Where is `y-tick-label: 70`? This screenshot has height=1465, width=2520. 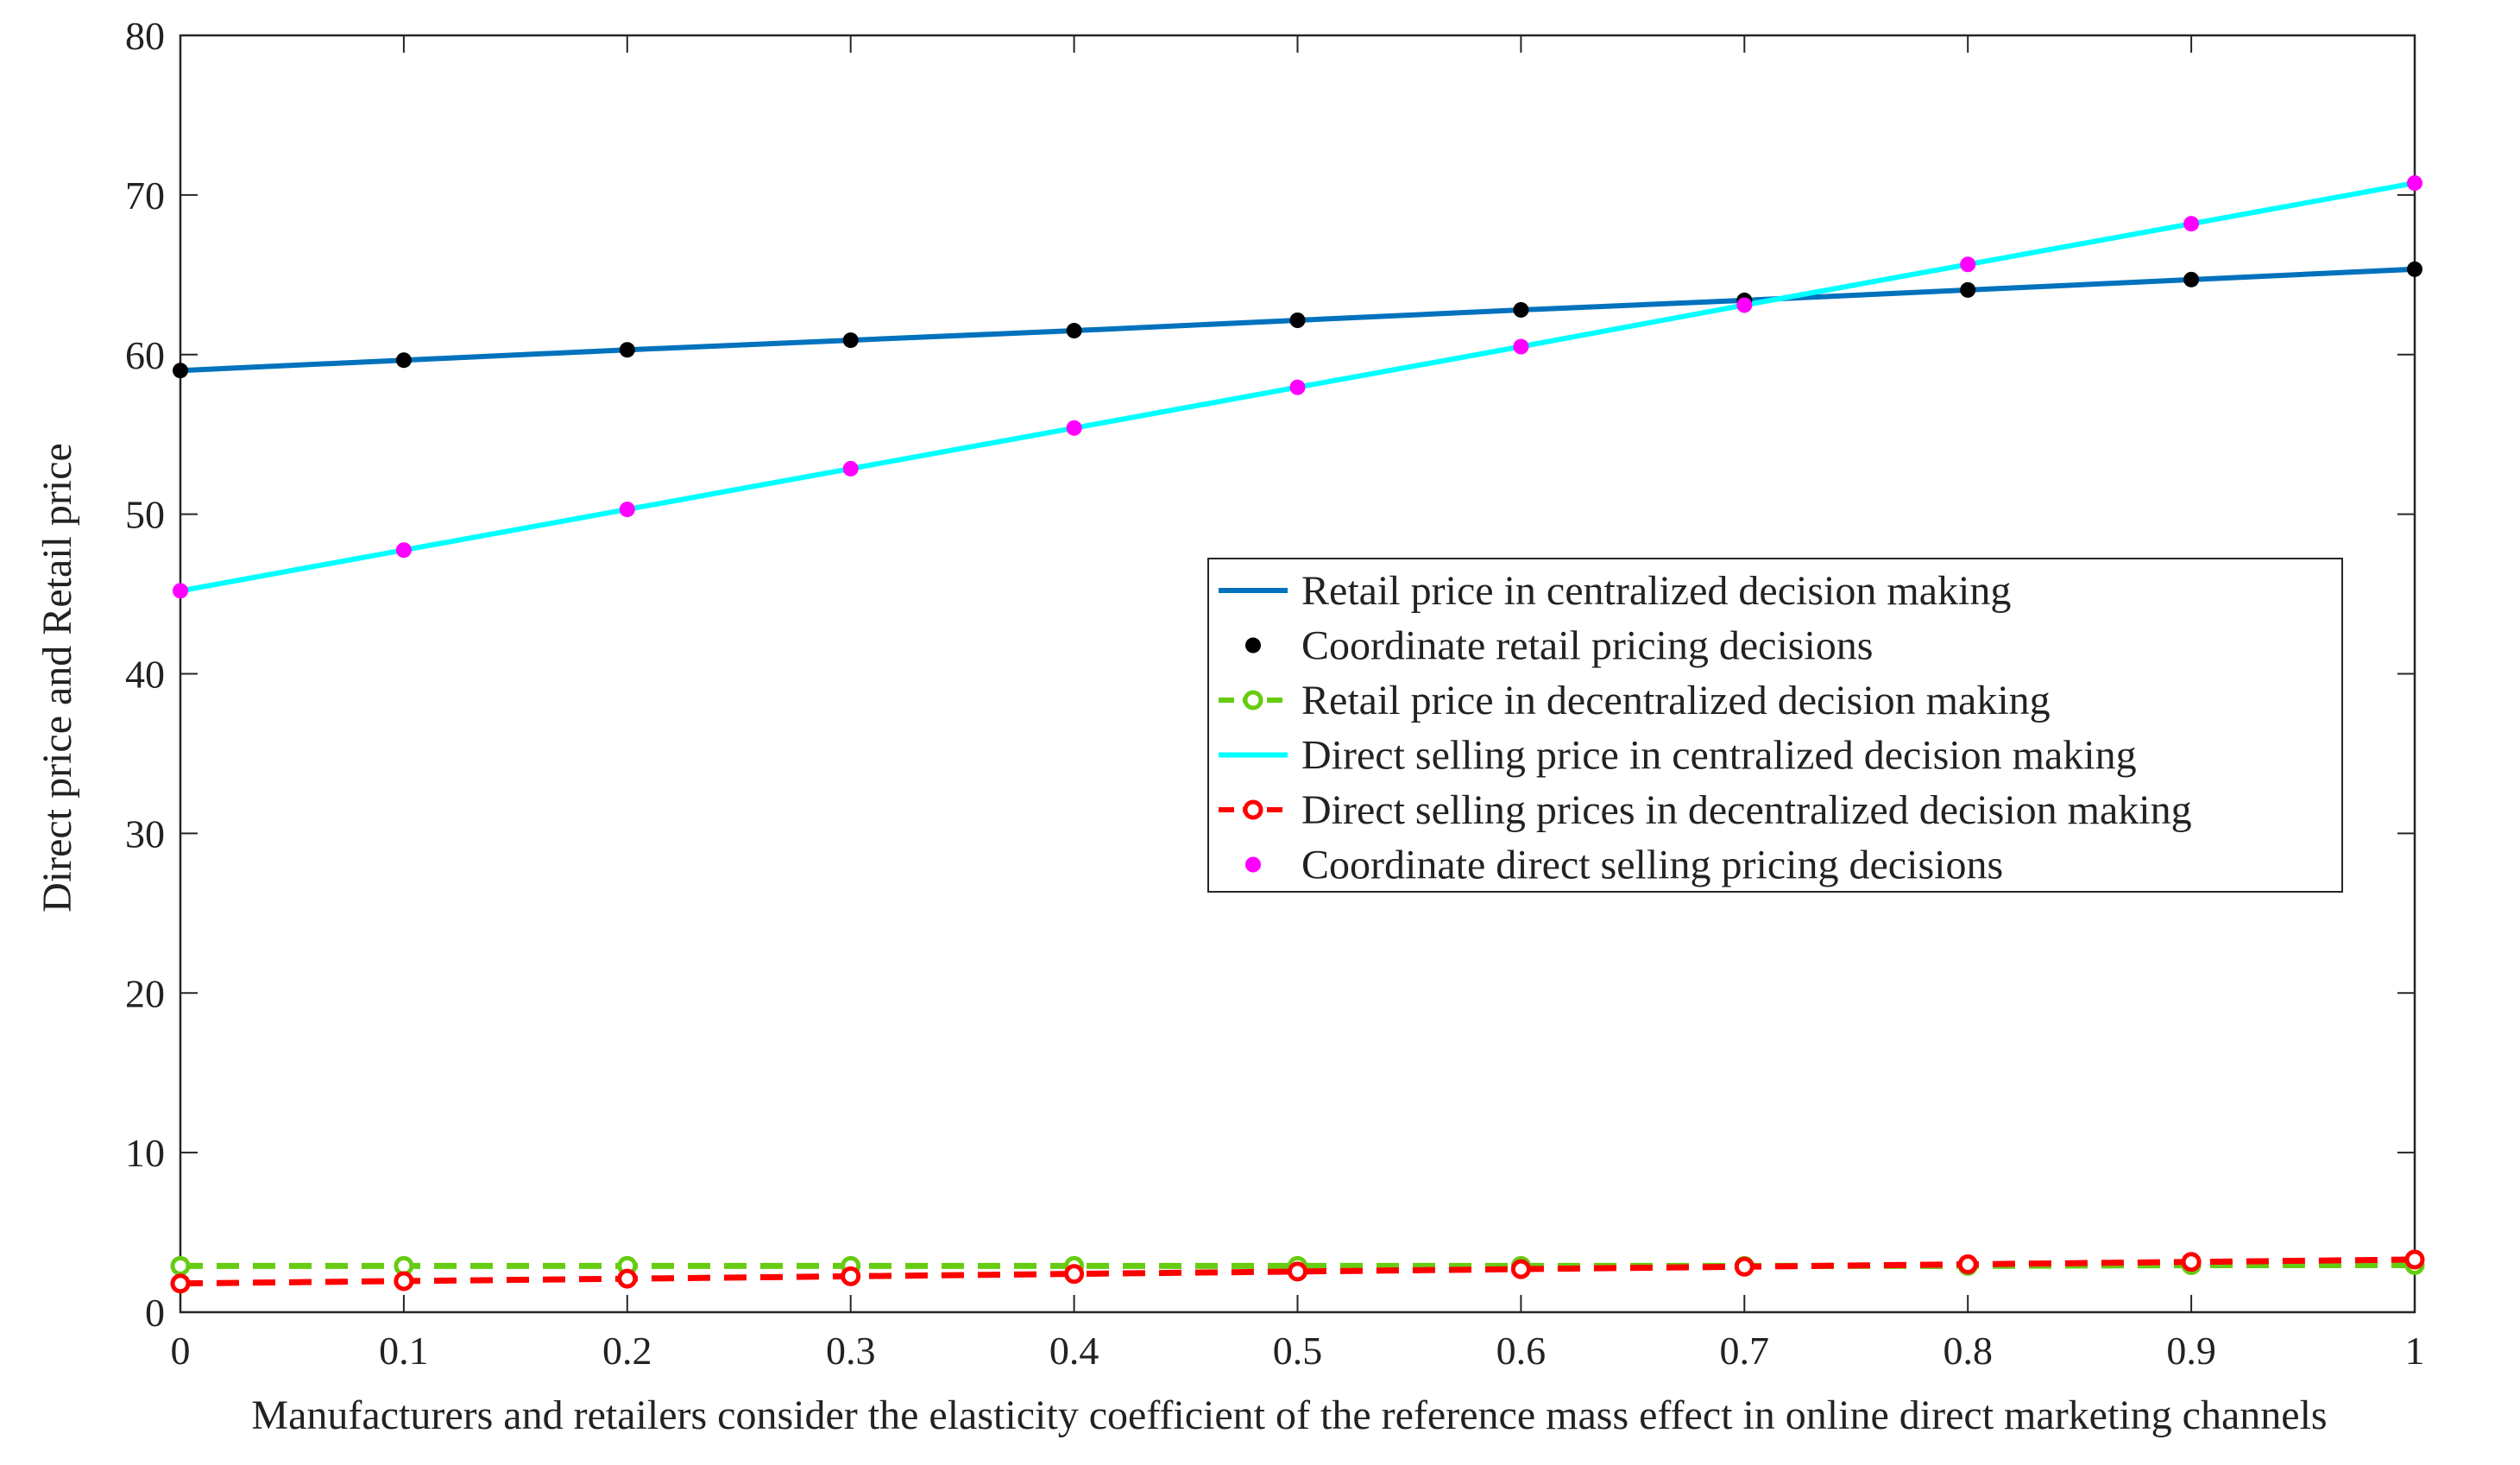 y-tick-label: 70 is located at coordinates (145, 196).